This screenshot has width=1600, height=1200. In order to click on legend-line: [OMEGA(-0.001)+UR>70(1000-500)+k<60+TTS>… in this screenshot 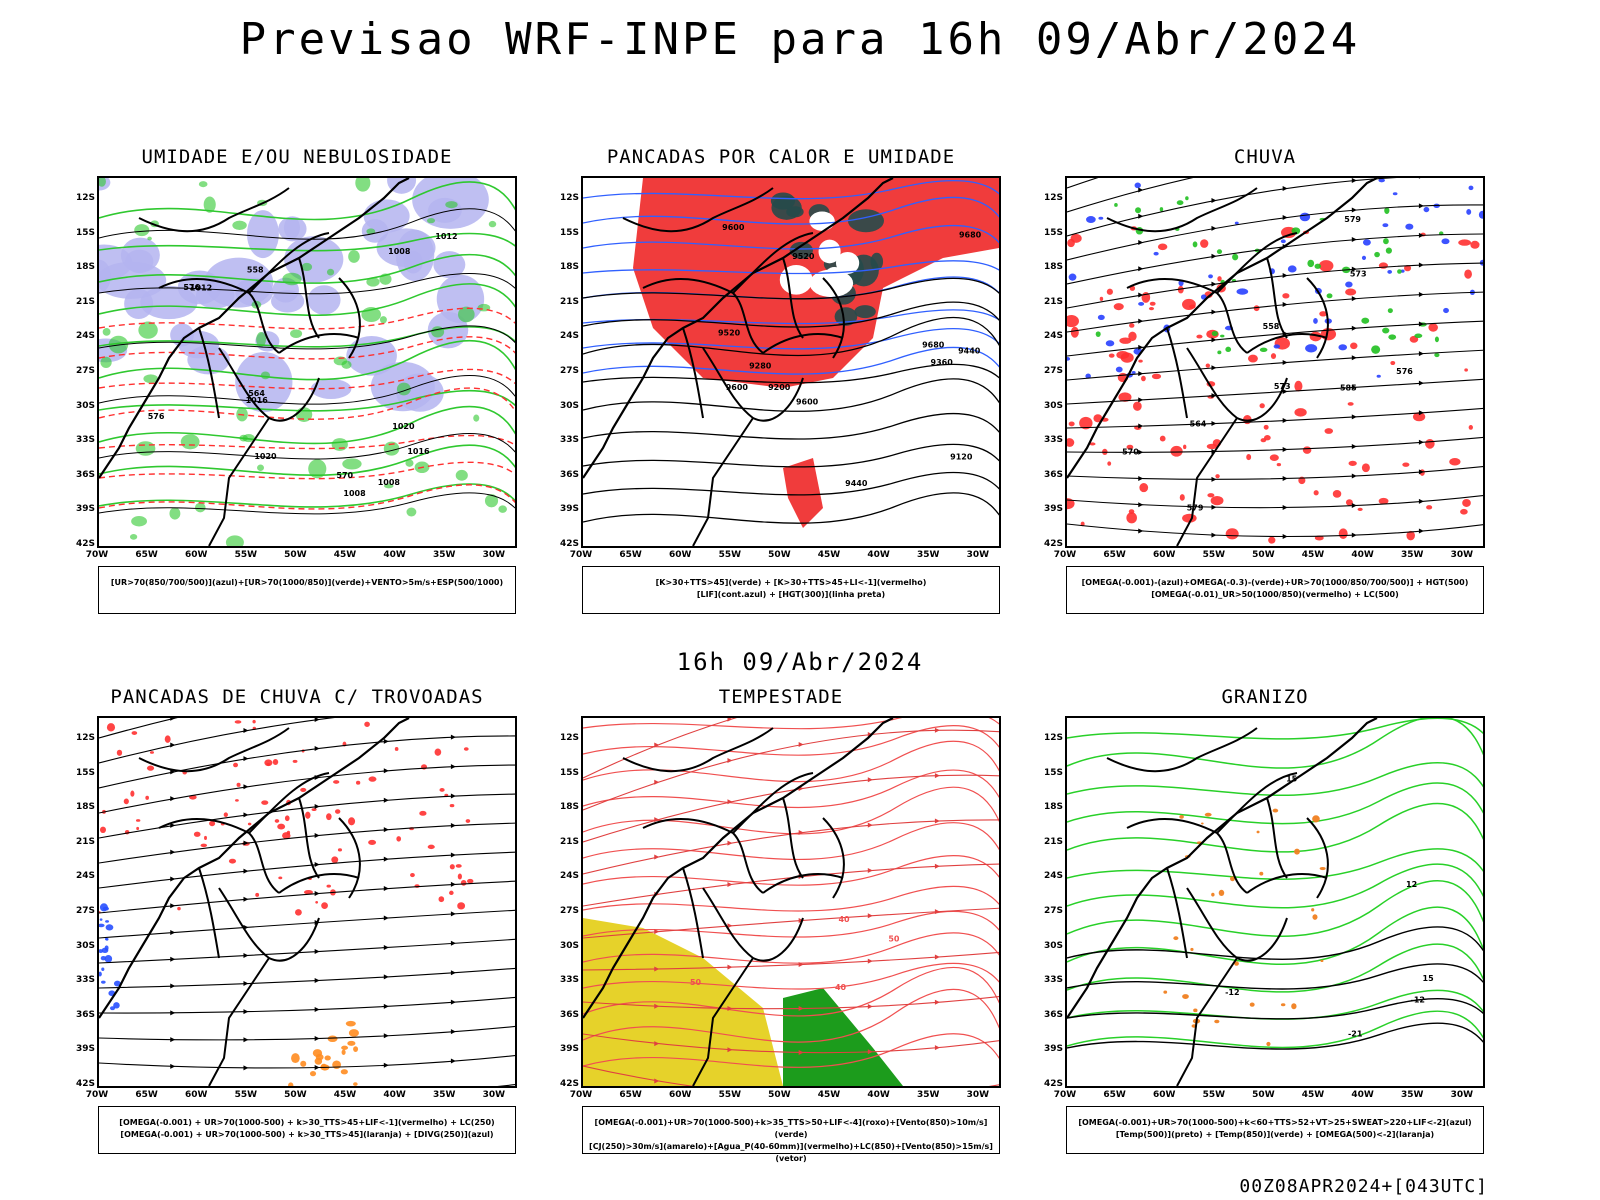, I will do `click(1275, 1122)`.